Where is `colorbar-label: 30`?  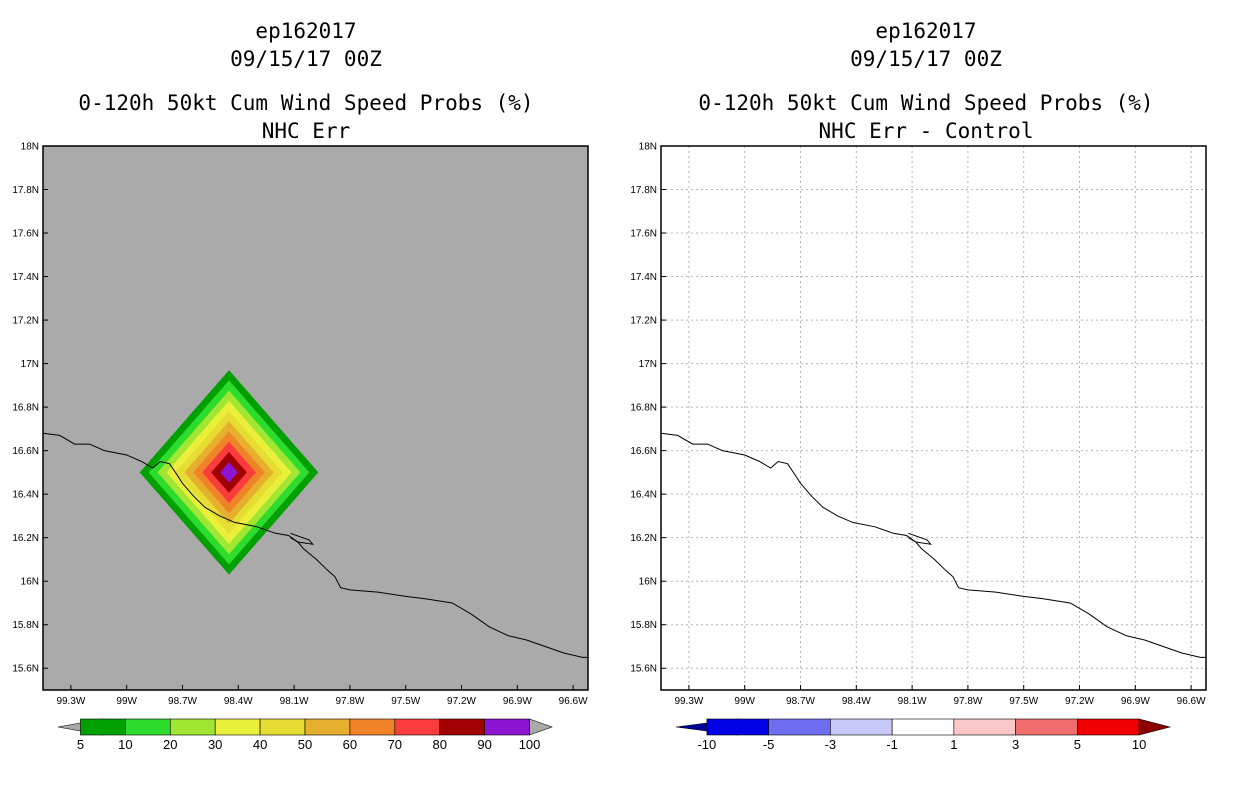 colorbar-label: 30 is located at coordinates (215, 744).